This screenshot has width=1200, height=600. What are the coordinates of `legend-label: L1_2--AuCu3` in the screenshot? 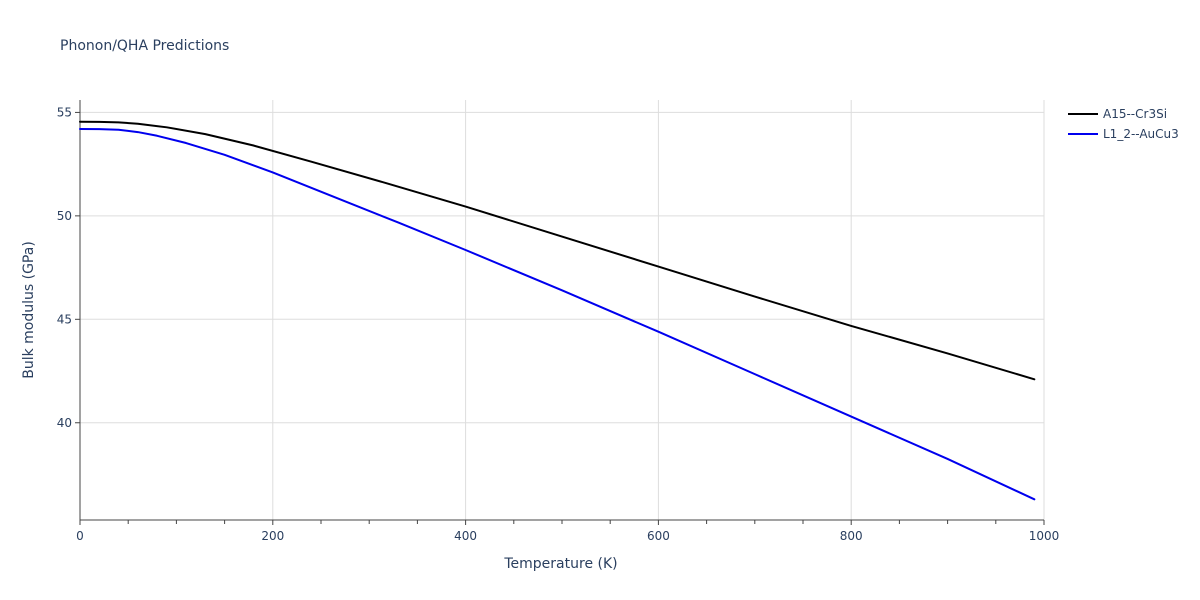 It's located at (1141, 134).